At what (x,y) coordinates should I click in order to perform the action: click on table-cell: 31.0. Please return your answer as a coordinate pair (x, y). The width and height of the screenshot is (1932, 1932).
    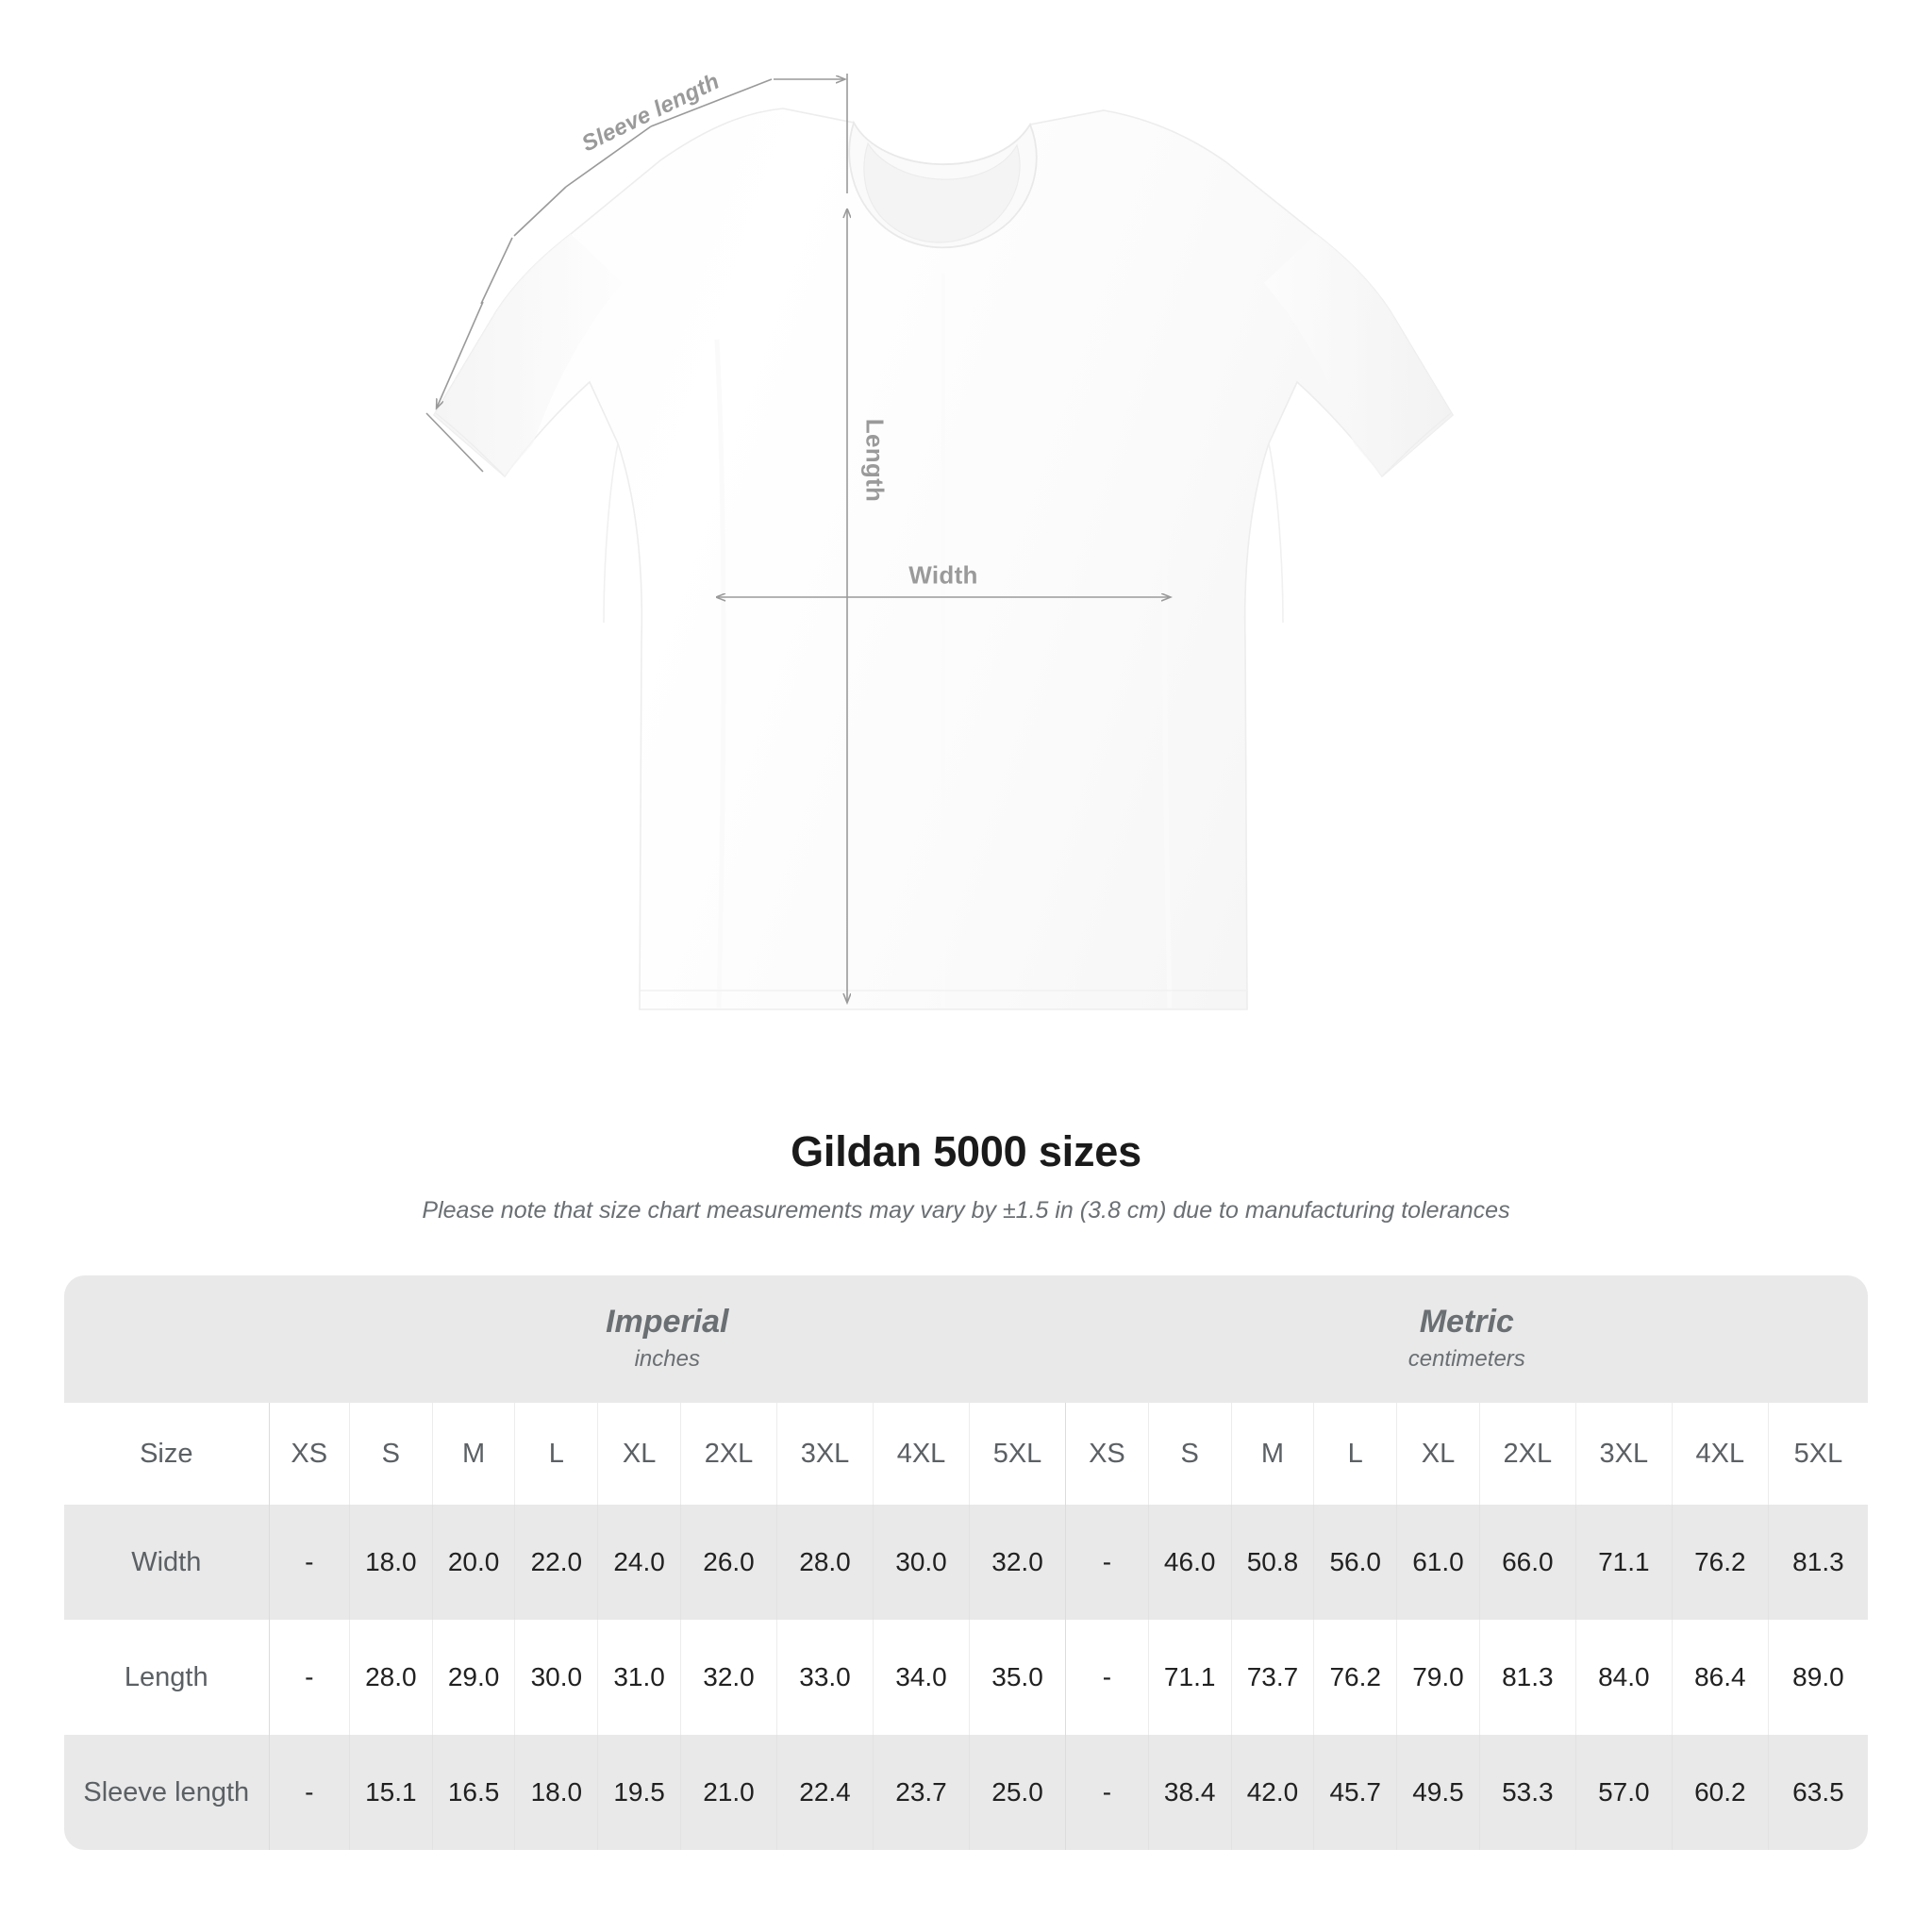
    Looking at the image, I should click on (639, 1677).